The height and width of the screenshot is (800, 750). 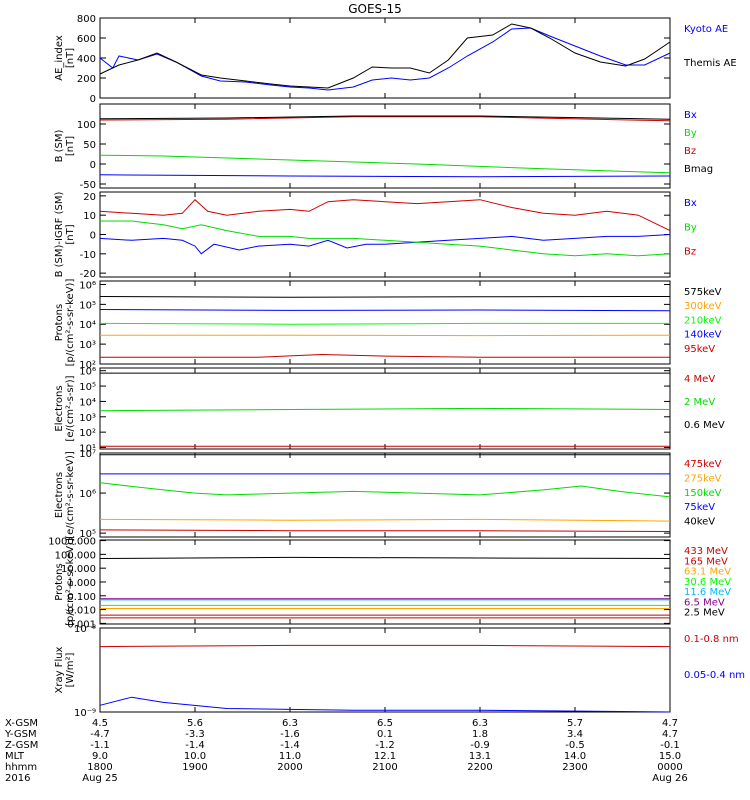 What do you see at coordinates (690, 133) in the screenshot?
I see `legend-entry: By` at bounding box center [690, 133].